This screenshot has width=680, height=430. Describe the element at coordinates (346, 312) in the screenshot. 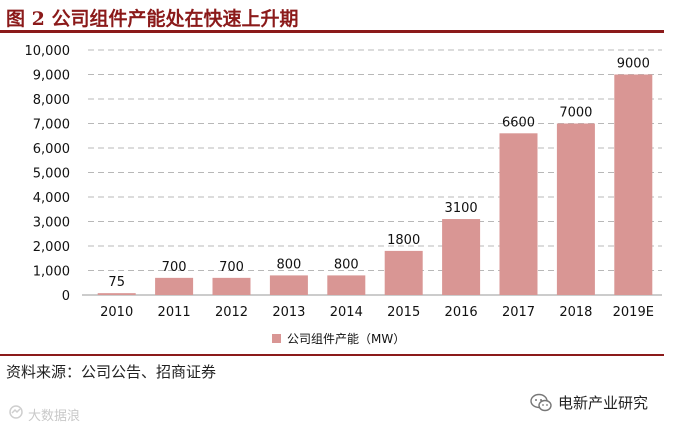

I see `x-tick-label: 2014` at that location.